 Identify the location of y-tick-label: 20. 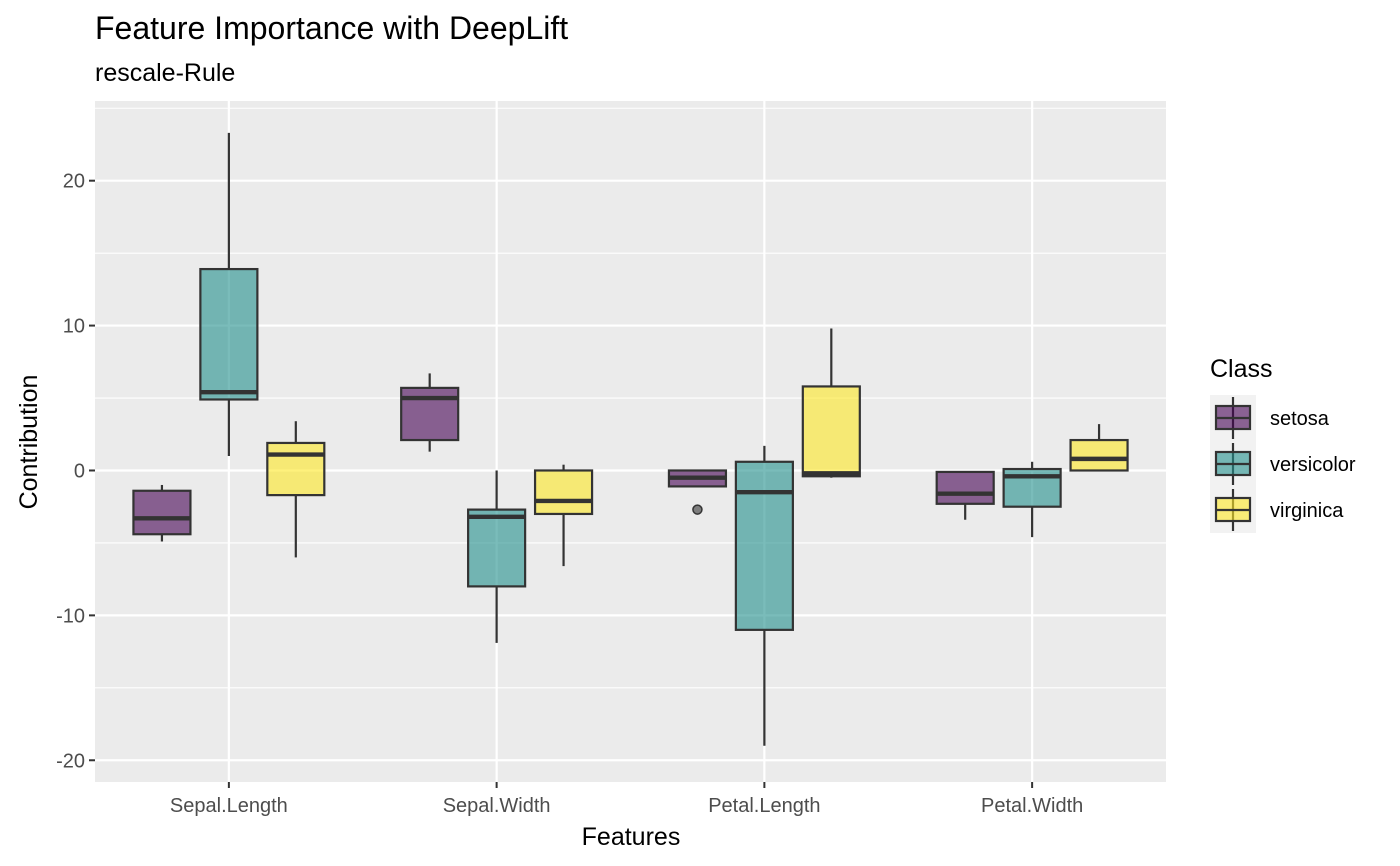
(74, 182).